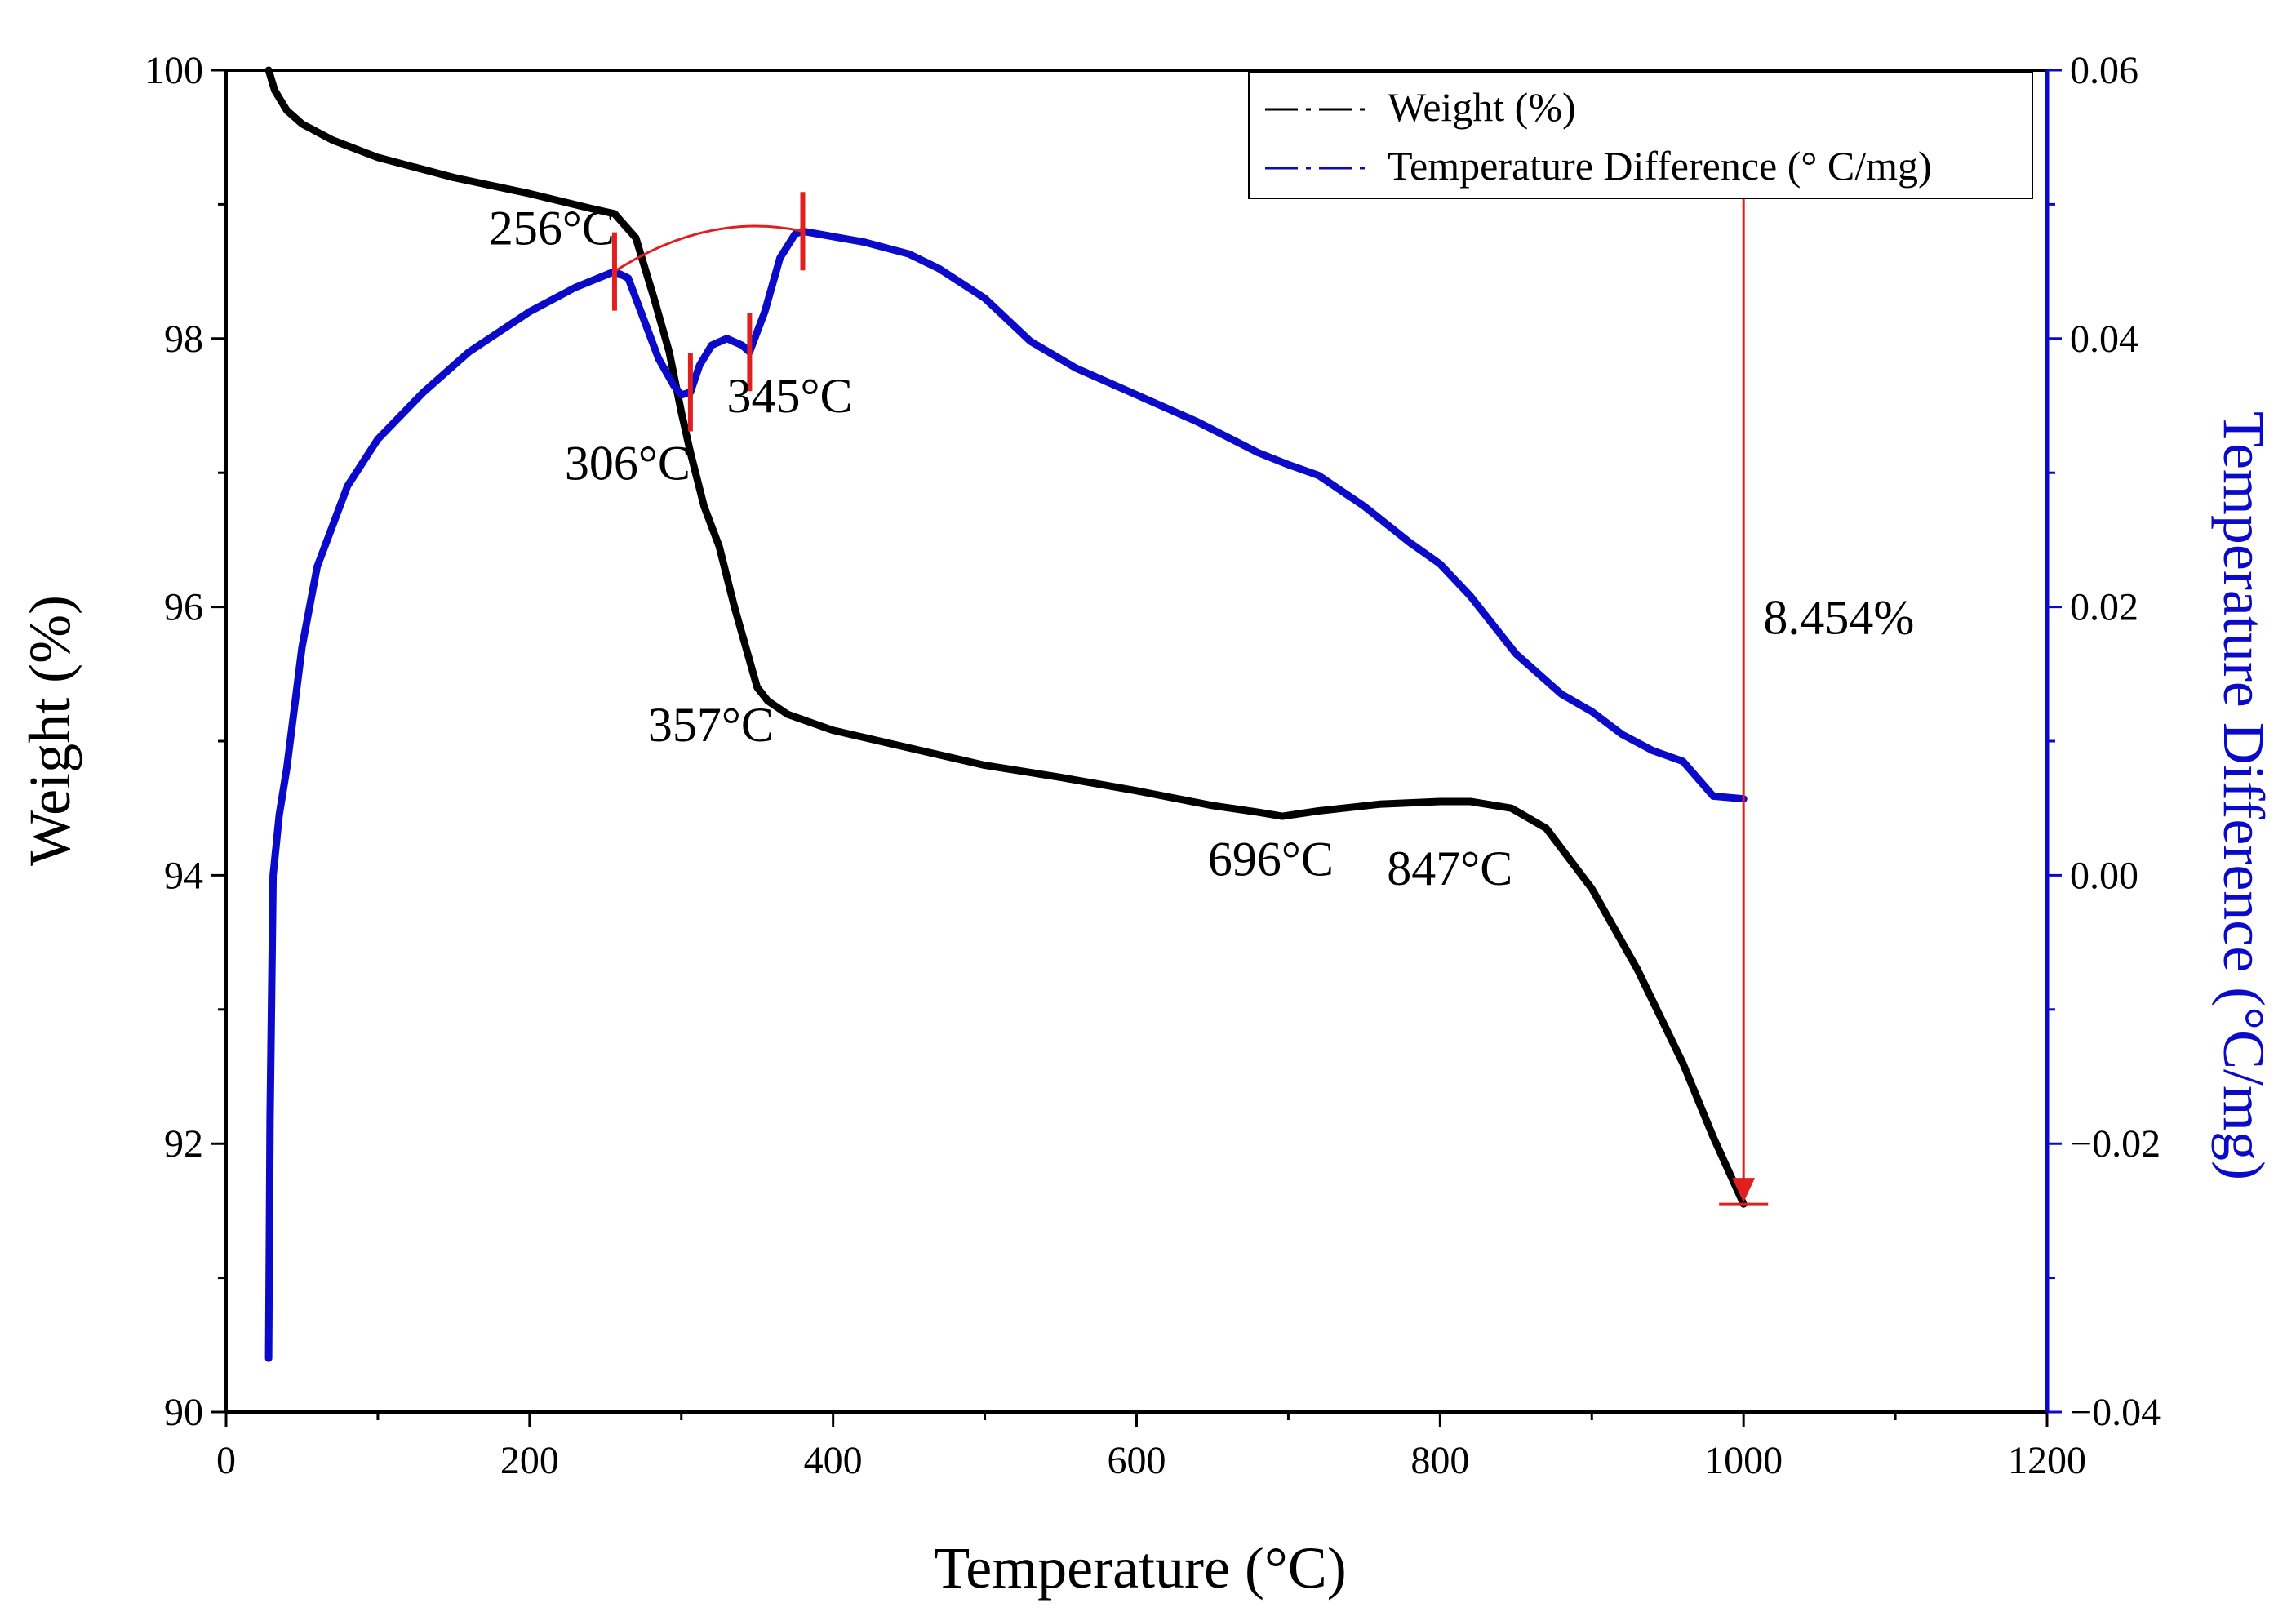 The height and width of the screenshot is (1612, 2296). What do you see at coordinates (628, 463) in the screenshot?
I see `annotation-label: 306°C` at bounding box center [628, 463].